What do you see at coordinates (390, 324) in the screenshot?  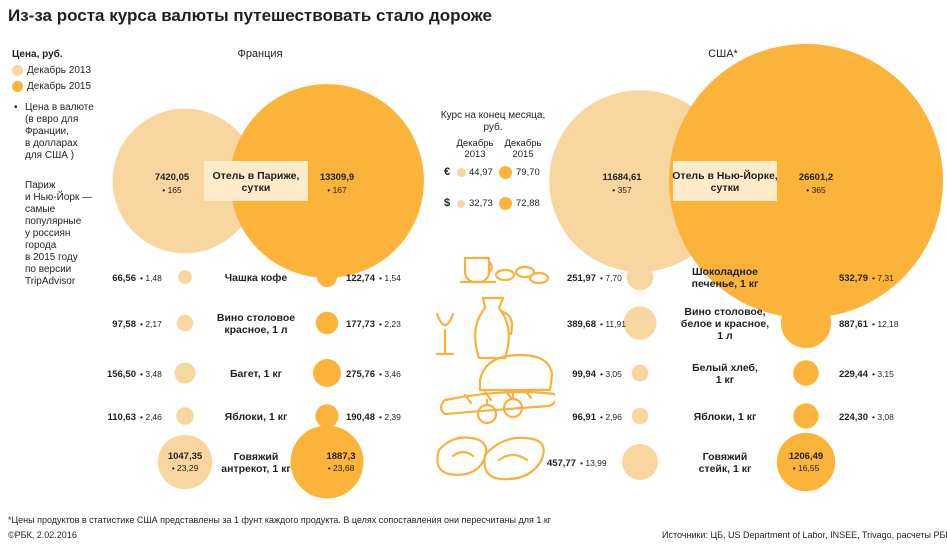 I see `france-cur2015-label: • 2,23` at bounding box center [390, 324].